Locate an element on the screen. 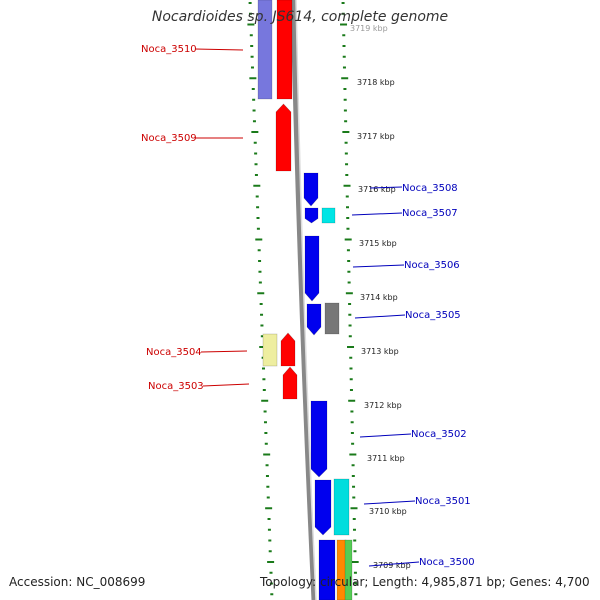 The image size is (600, 600). gene-label: Noca_3507 is located at coordinates (430, 213).